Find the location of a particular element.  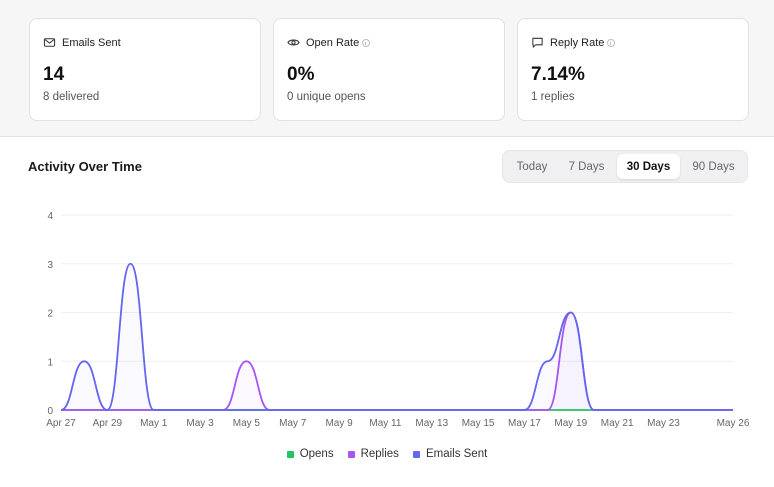

range-7-days-button: 7 Days is located at coordinates (586, 166).